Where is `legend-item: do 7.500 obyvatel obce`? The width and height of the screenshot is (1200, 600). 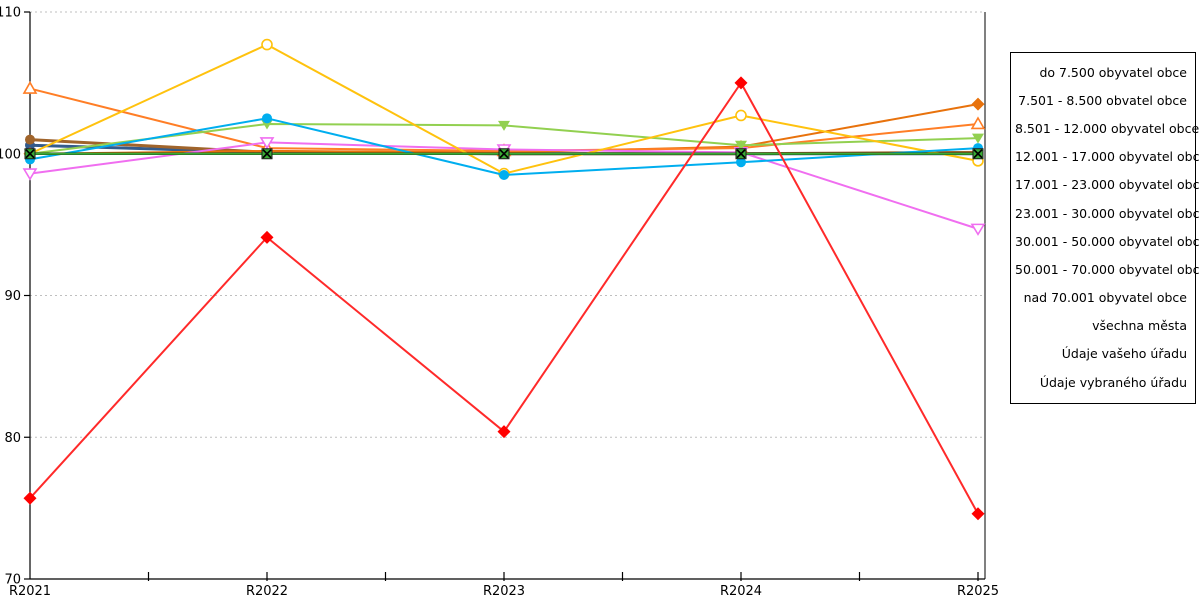 legend-item: do 7.500 obyvatel obce is located at coordinates (1113, 72).